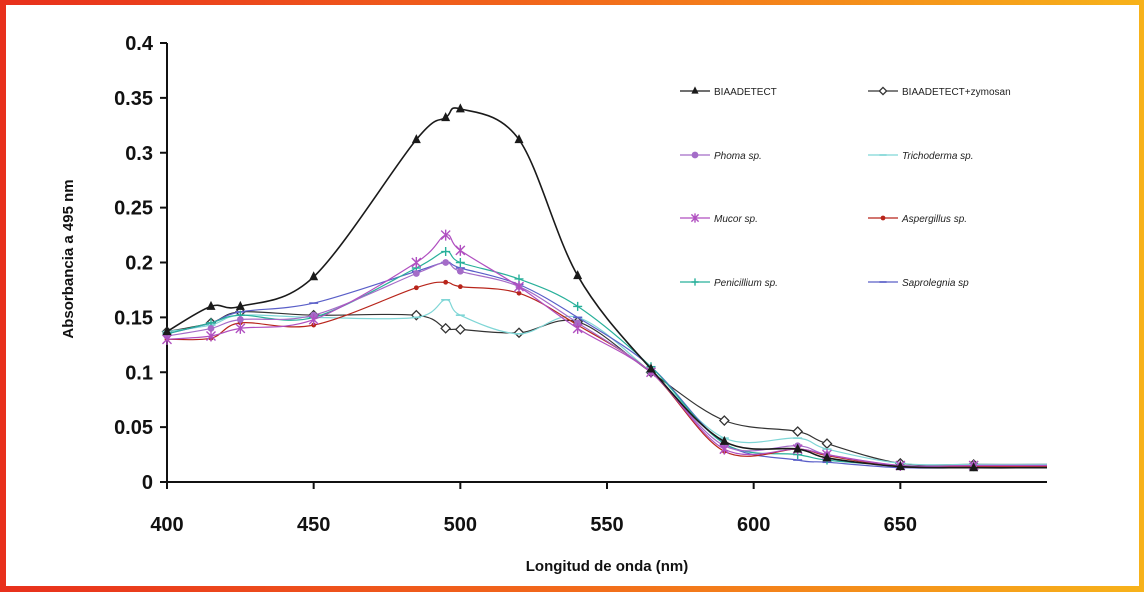 The height and width of the screenshot is (592, 1144). What do you see at coordinates (139, 264) in the screenshot?
I see `y-tick-label: 0.2` at bounding box center [139, 264].